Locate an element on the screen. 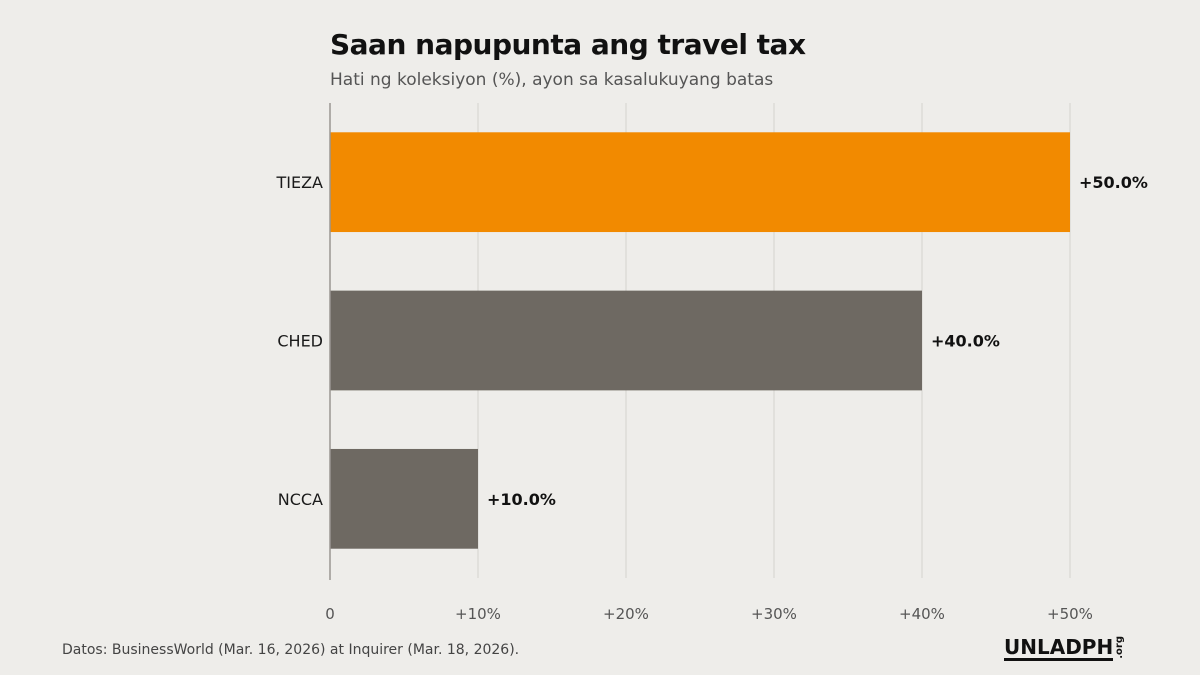 This screenshot has height=675, width=1200. category-label: NCCA is located at coordinates (300, 499).